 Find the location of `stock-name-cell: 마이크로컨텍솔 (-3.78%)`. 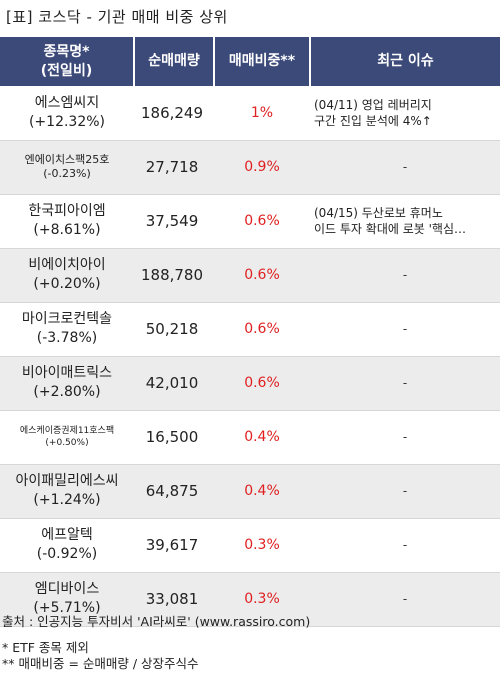

stock-name-cell: 마이크로컨텍솔 (-3.78%) is located at coordinates (67, 329).